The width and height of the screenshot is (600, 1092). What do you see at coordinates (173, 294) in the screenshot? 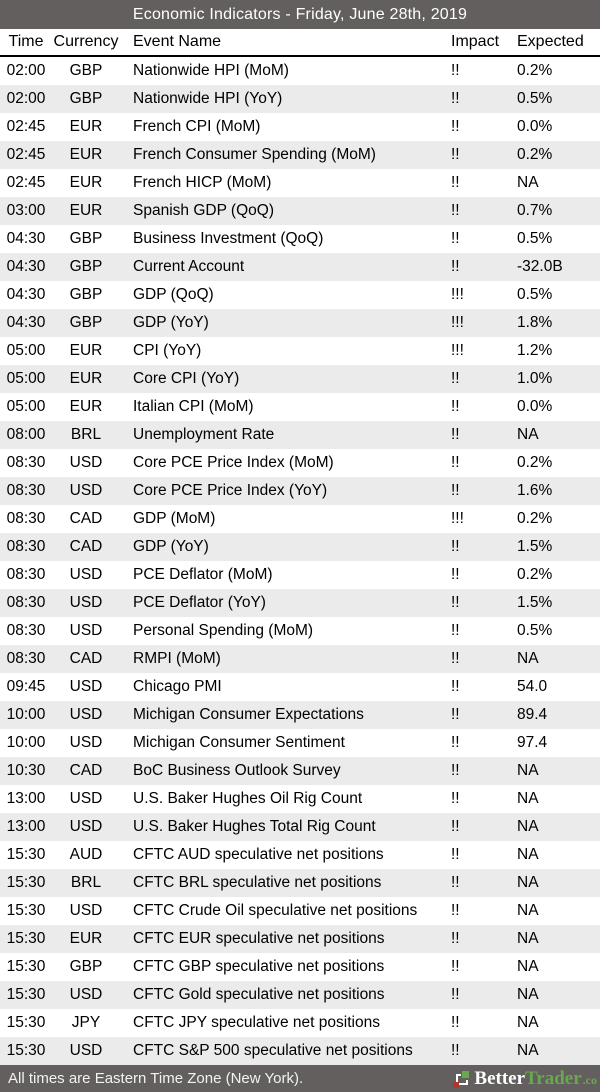
I see `cell-event: GDP (QoQ)` at bounding box center [173, 294].